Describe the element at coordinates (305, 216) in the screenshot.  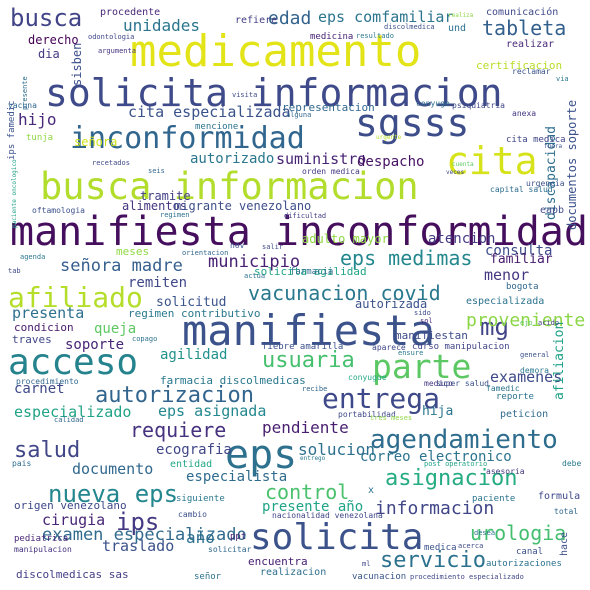
I see `word: dificultad` at that location.